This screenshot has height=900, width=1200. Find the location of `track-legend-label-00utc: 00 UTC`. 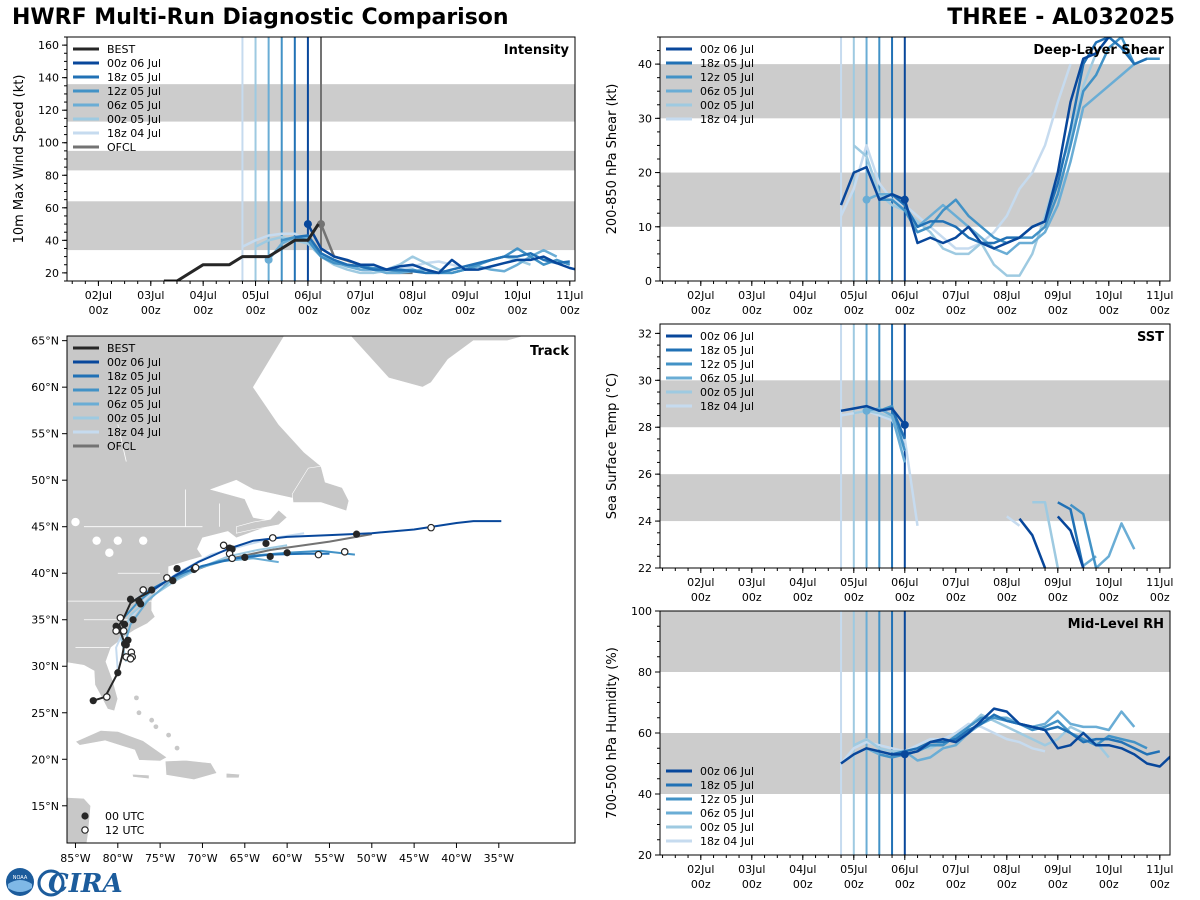

track-legend-label-00utc: 00 UTC is located at coordinates (125, 816).